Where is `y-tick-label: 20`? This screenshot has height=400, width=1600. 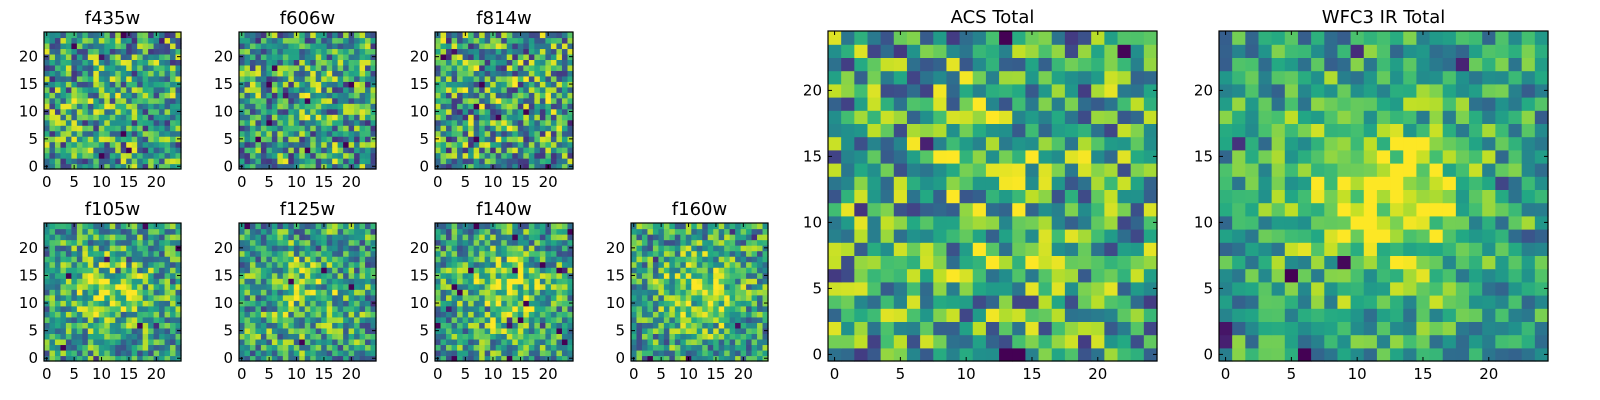
y-tick-label: 20 is located at coordinates (615, 248).